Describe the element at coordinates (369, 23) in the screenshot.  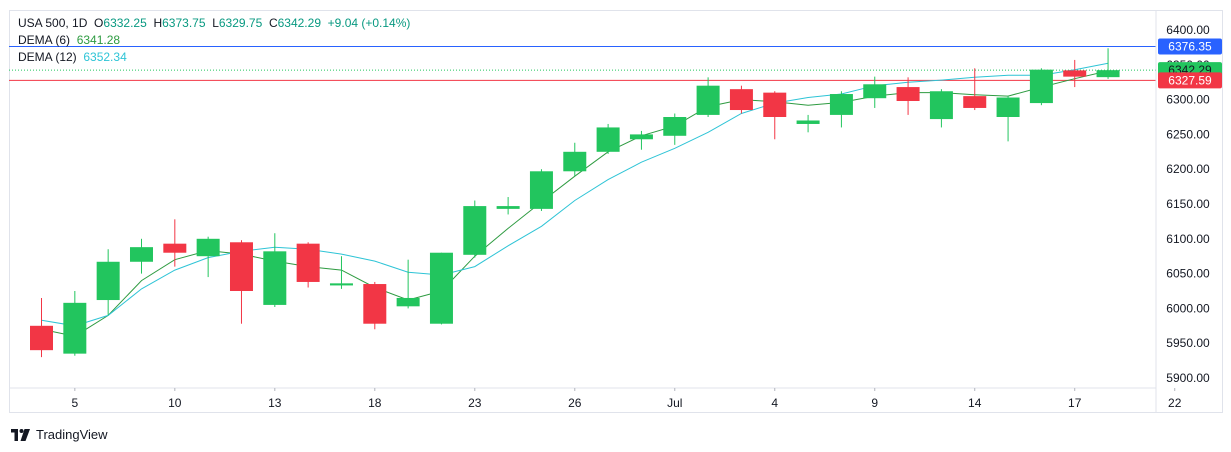
I see `change-value: +9.04 (+0.14%)` at that location.